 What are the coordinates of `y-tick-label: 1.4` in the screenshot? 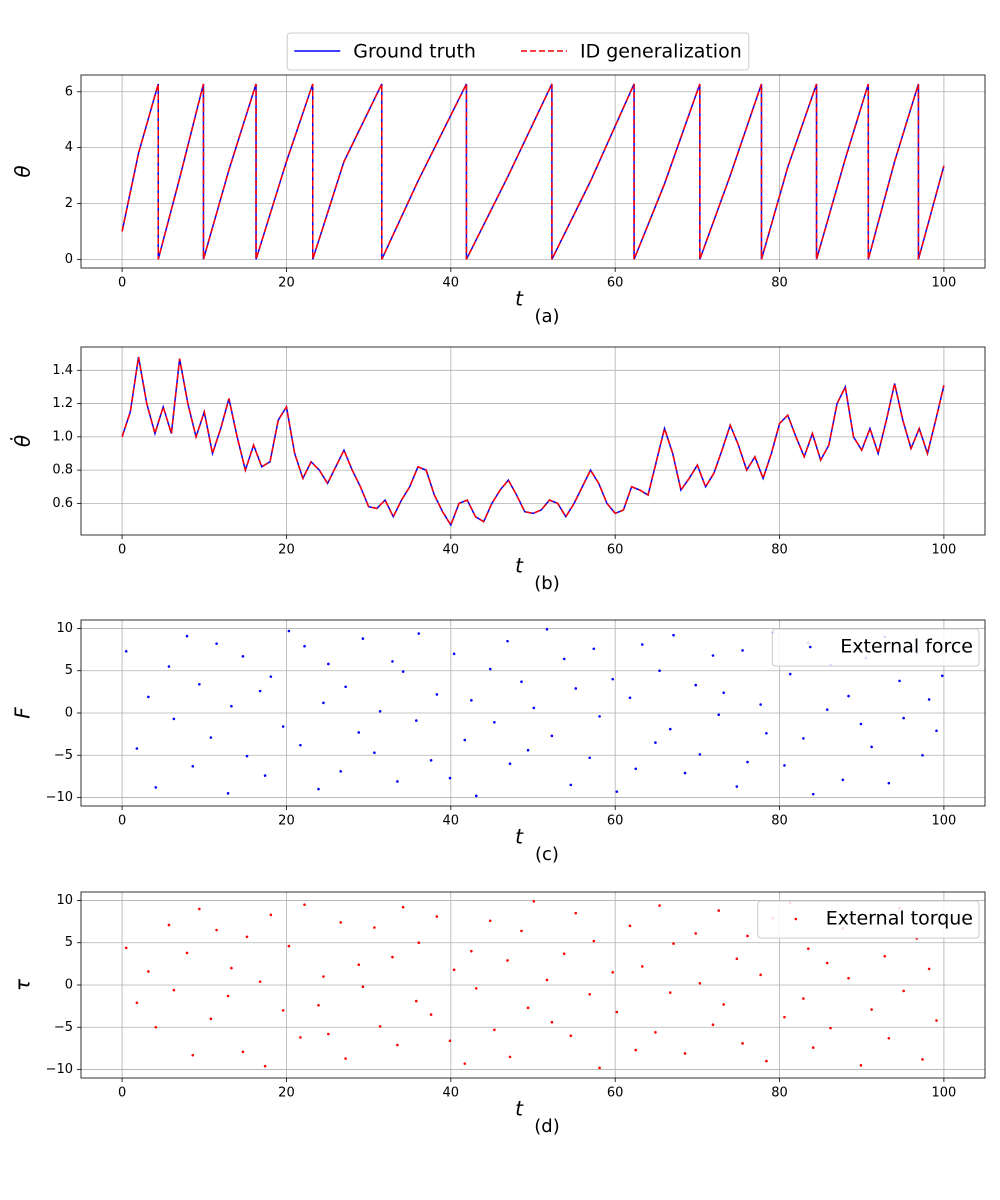 It's located at (62, 370).